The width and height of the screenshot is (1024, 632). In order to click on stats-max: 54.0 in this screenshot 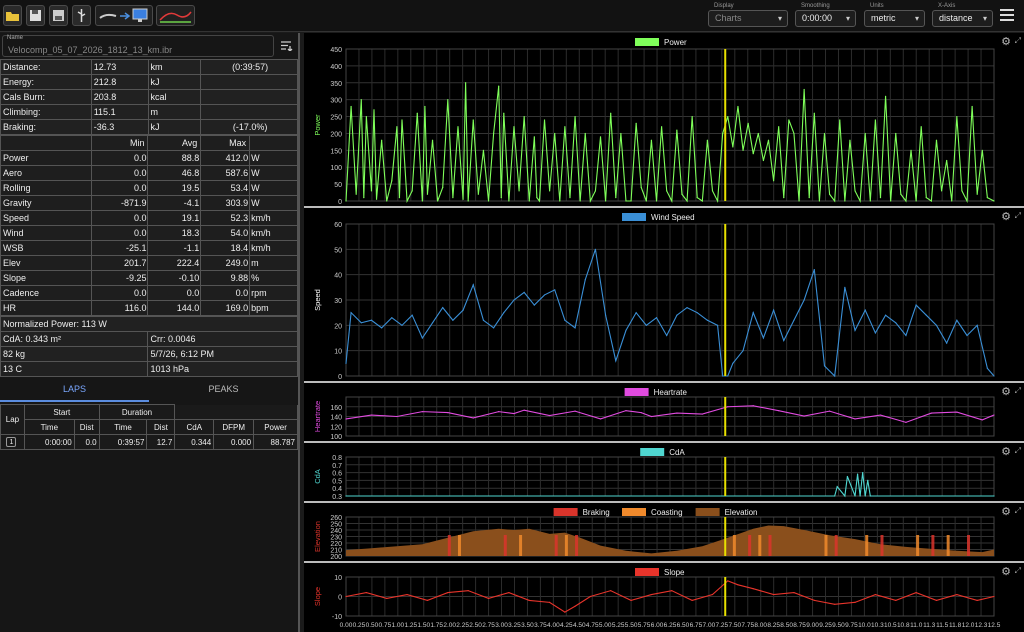, I will do `click(225, 233)`.